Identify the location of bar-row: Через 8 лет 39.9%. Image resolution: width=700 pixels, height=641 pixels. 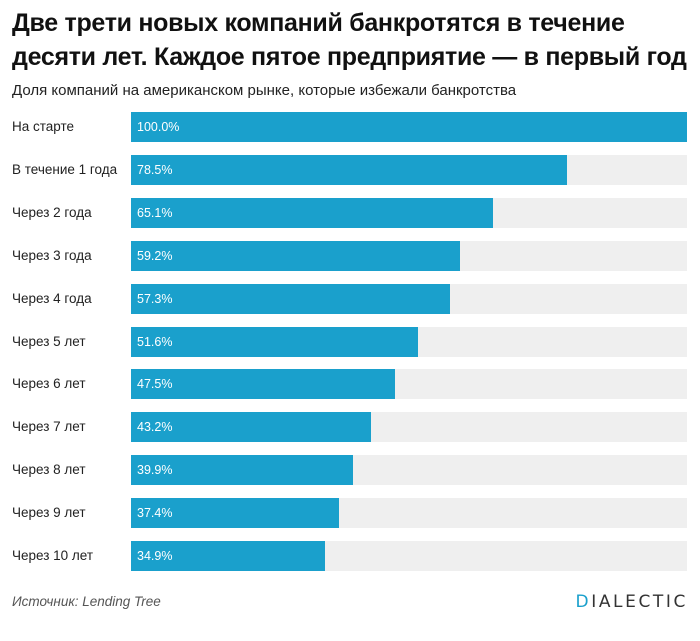
(350, 470).